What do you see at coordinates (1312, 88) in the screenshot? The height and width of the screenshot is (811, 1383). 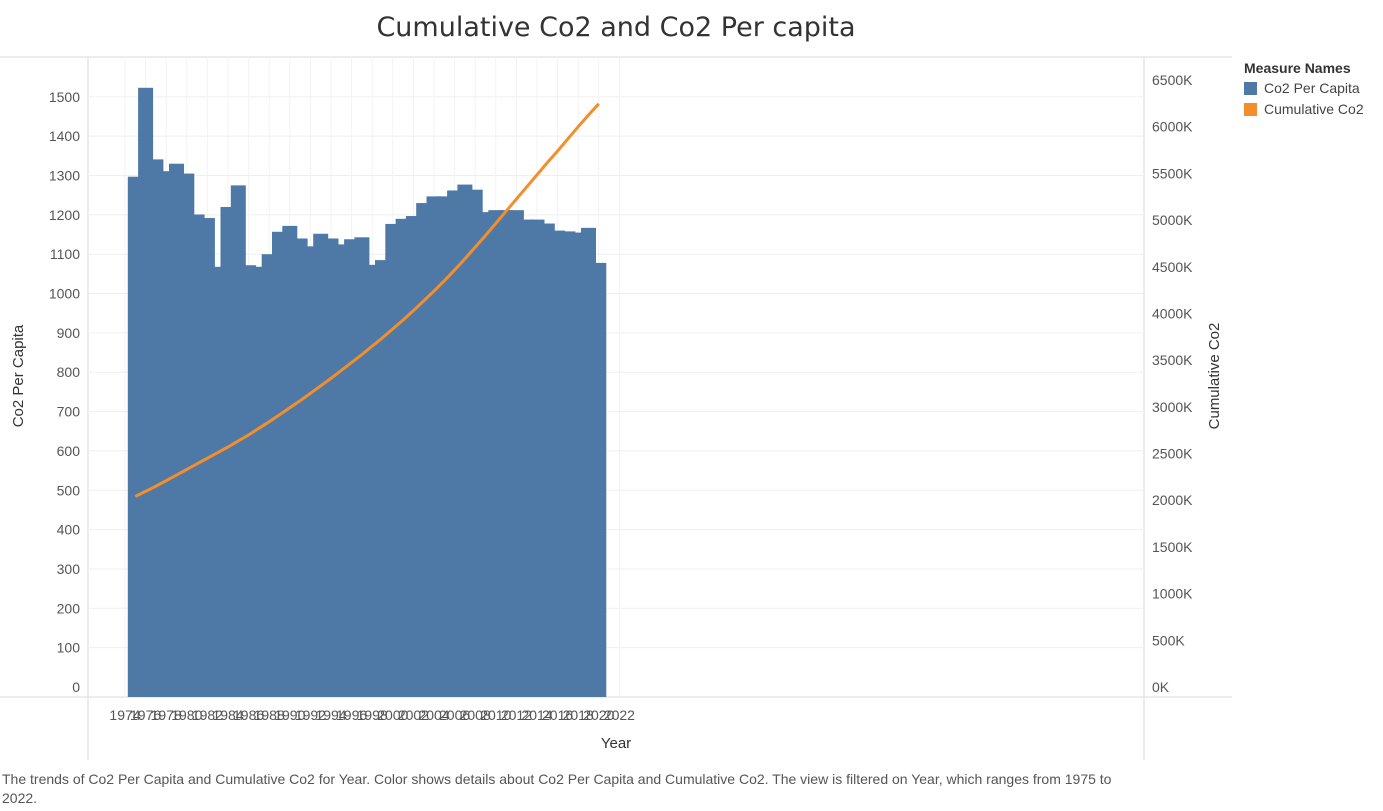 I see `legend-label-co2-per-capita: Co2 Per Capita` at bounding box center [1312, 88].